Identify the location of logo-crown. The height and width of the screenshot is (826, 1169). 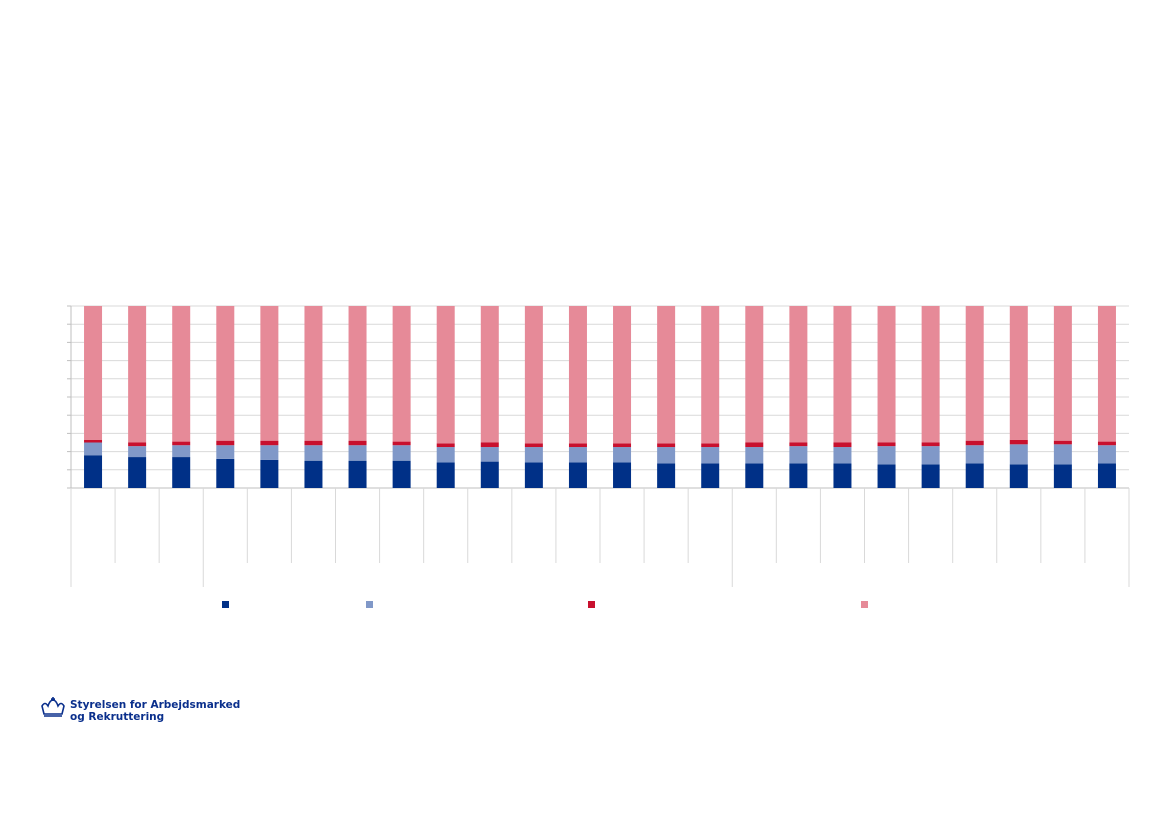
(53, 707).